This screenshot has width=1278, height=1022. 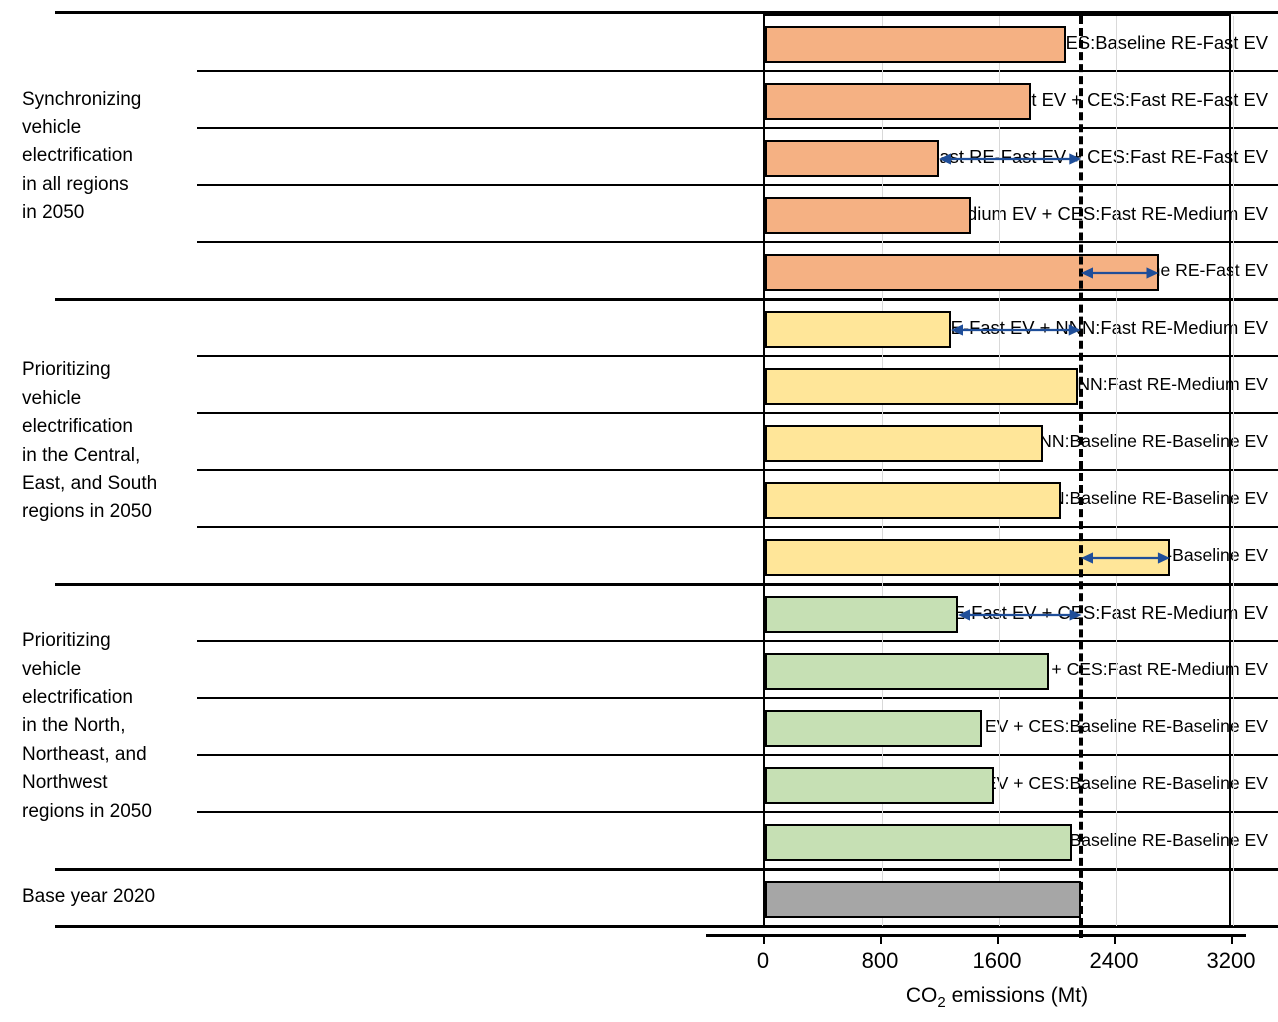 I want to click on group-divider-top, so click(x=666, y=12).